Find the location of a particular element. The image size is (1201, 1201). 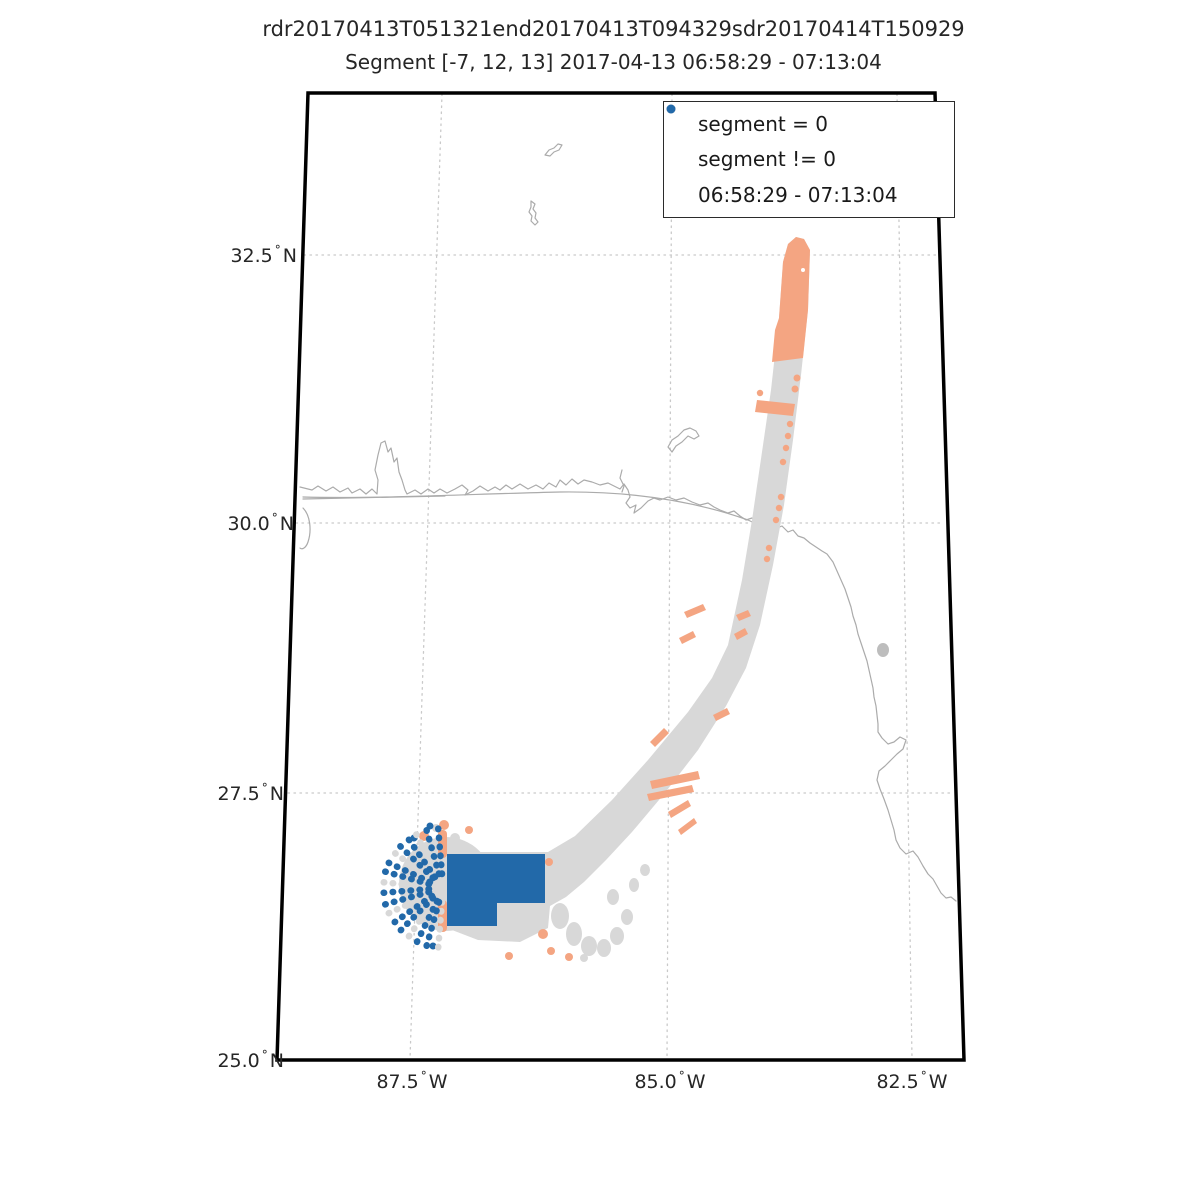

lat-value: 32.5 is located at coordinates (251, 256).